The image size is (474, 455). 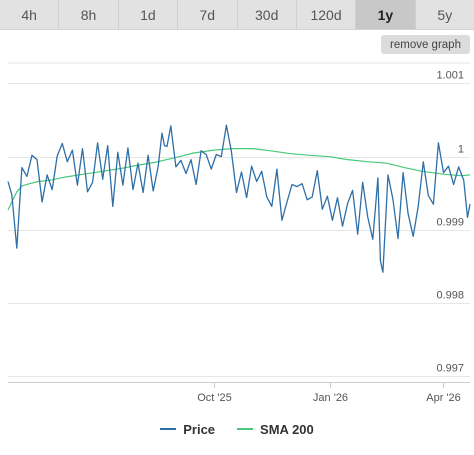 I want to click on tab-7d: 7d, so click(x=208, y=14).